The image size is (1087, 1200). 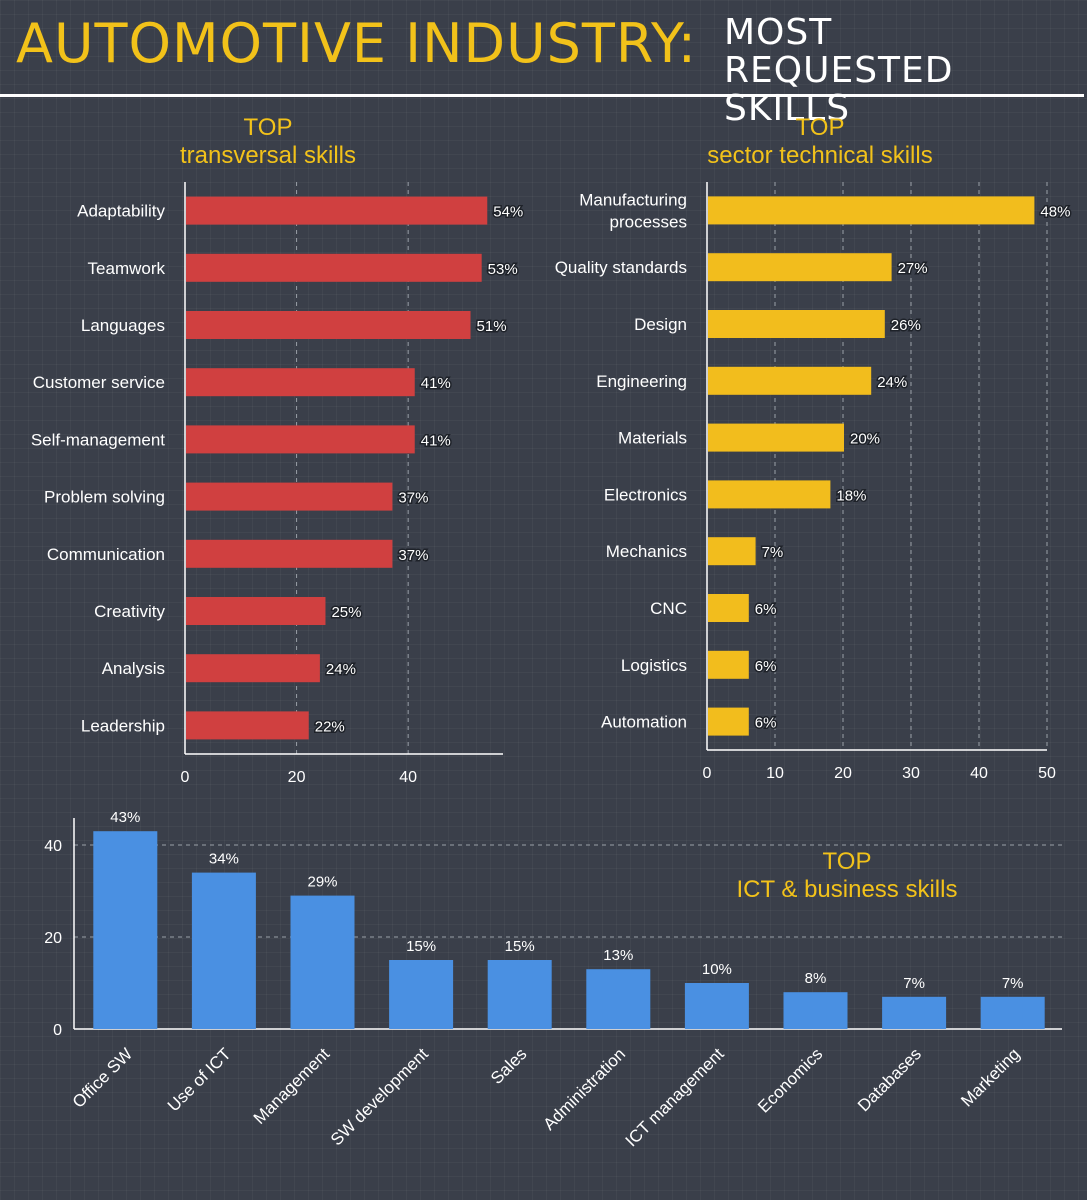 What do you see at coordinates (289, 496) in the screenshot?
I see `transversal-bar-problem-solving` at bounding box center [289, 496].